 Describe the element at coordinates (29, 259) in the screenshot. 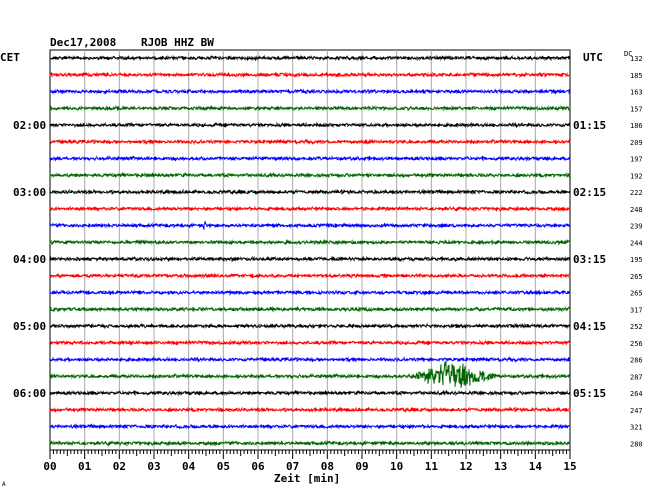

I see `cet-hour-label: 04:00` at that location.